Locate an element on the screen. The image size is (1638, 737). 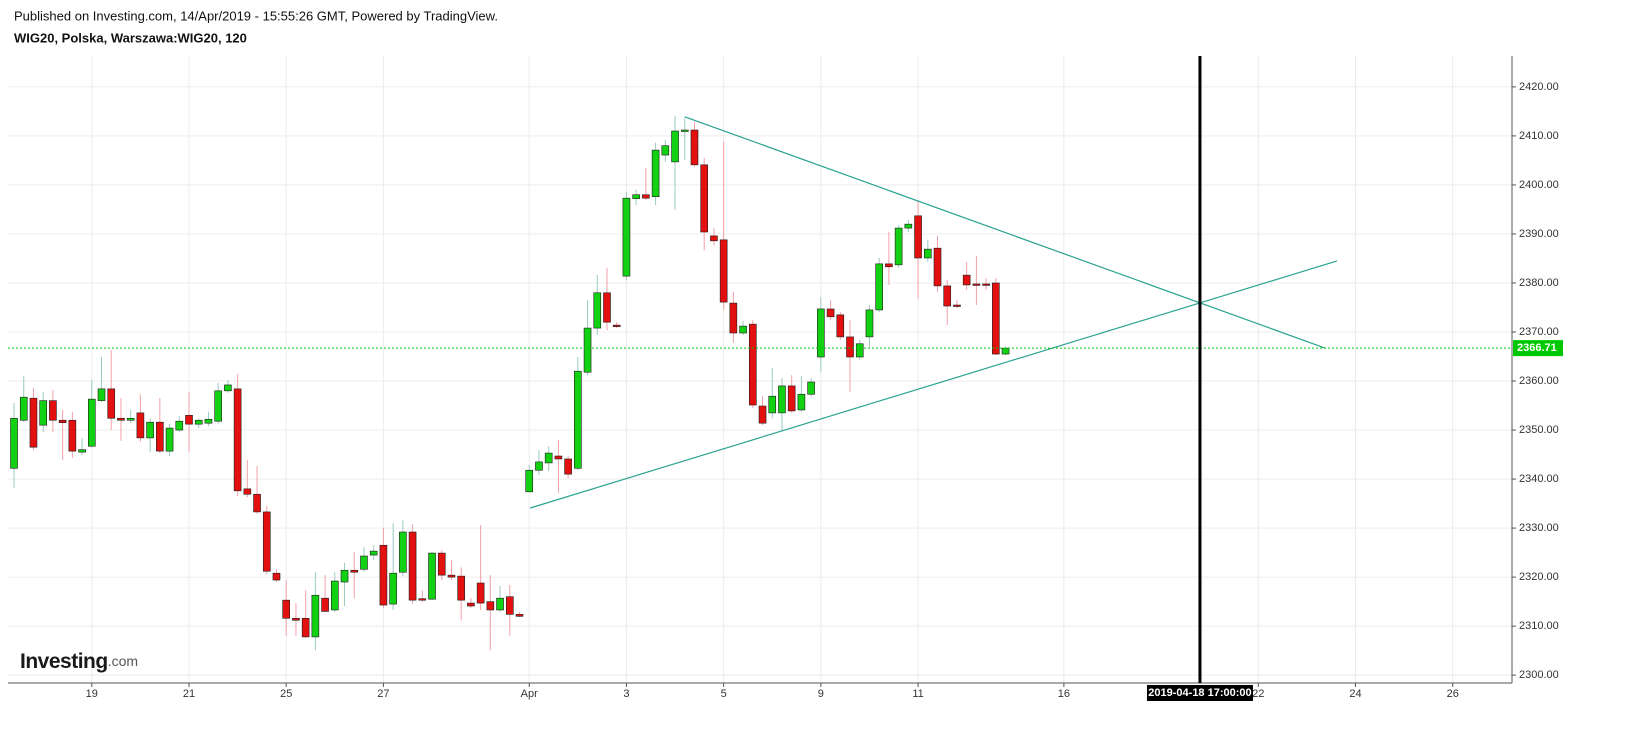
y-tick-label: 2370.00 is located at coordinates (1539, 332).